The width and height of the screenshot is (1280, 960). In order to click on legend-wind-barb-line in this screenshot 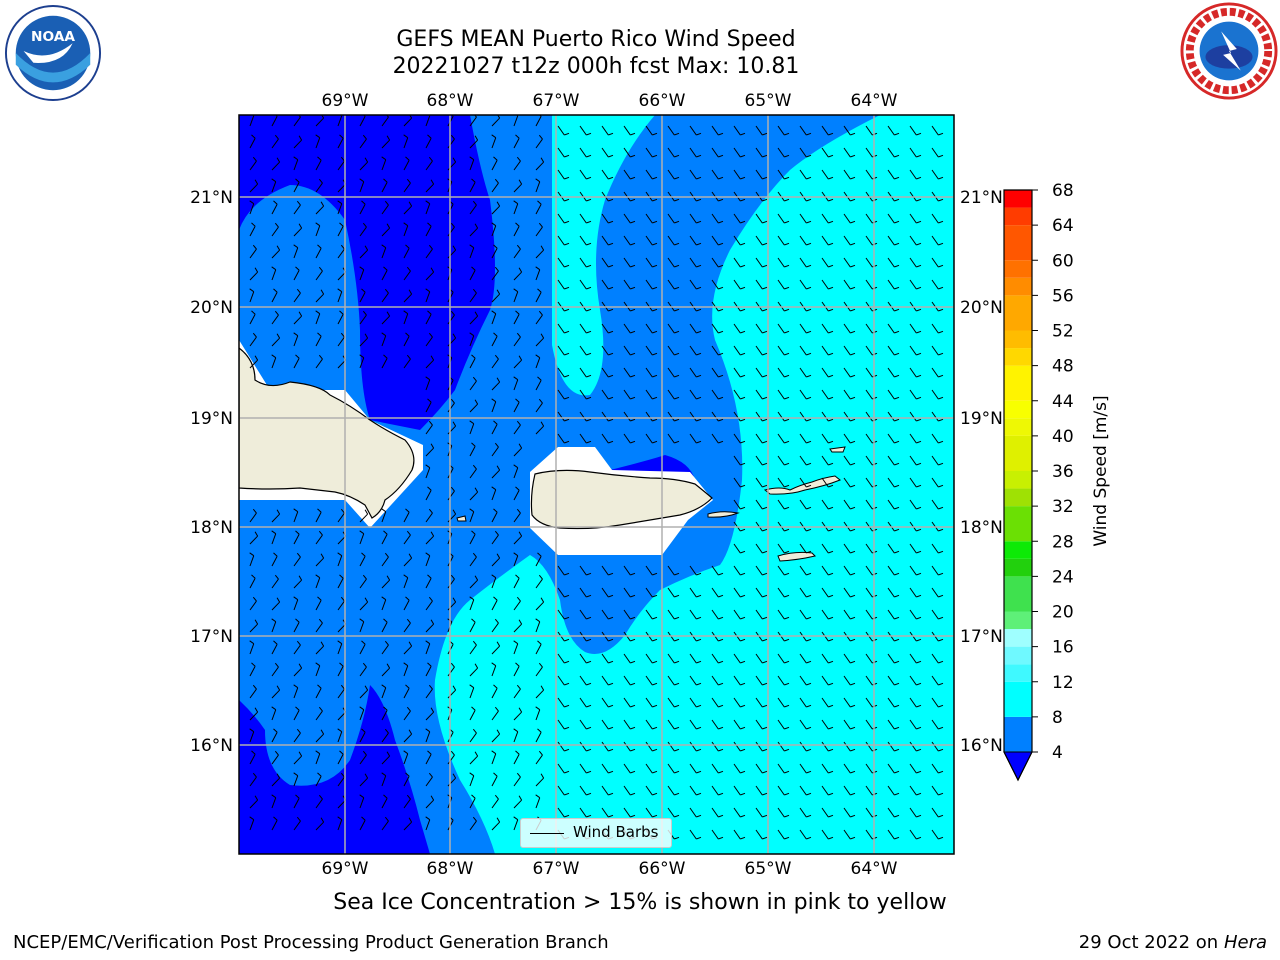, I will do `click(547, 833)`.